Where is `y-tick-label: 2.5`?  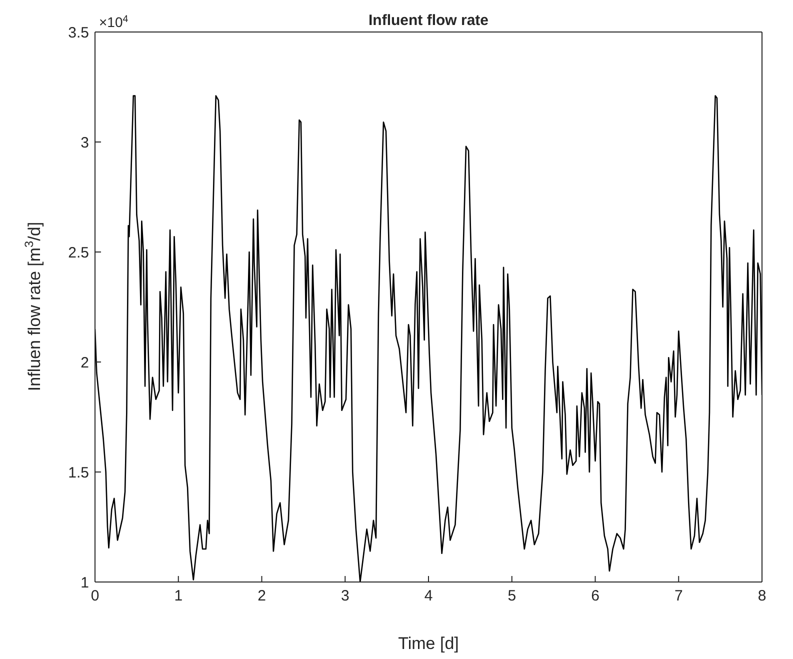
y-tick-label: 2.5 is located at coordinates (78, 253).